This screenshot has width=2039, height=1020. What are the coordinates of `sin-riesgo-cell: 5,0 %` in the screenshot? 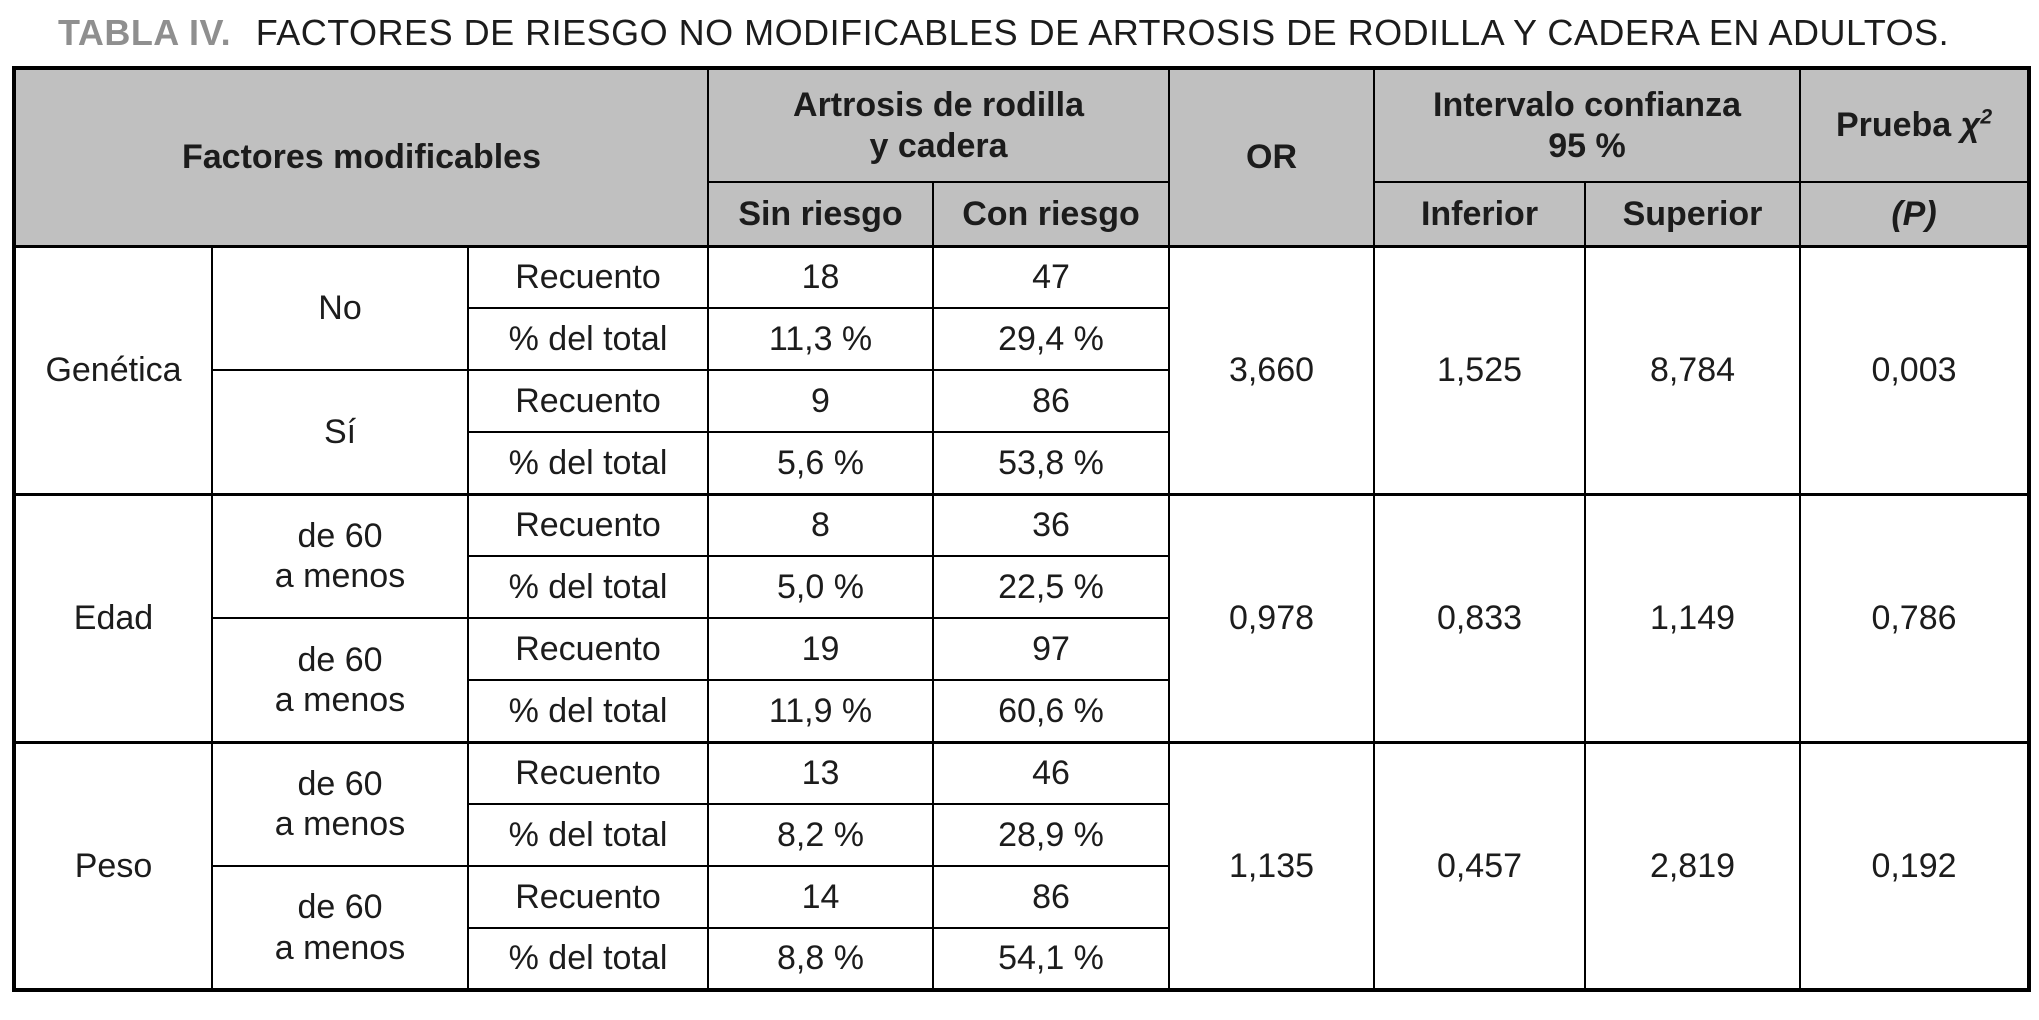 It's located at (820, 587).